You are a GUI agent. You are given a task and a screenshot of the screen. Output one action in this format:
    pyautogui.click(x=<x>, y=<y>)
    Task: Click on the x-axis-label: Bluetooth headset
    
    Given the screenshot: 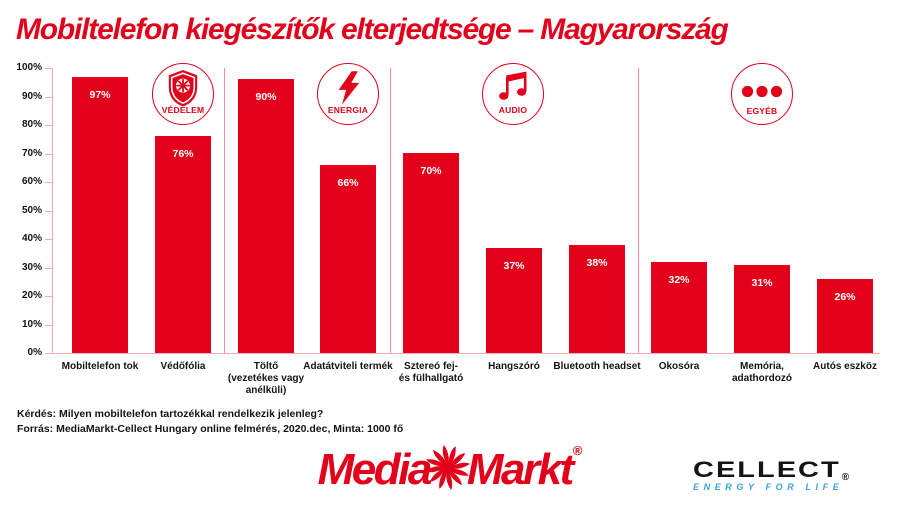 What is the action you would take?
    pyautogui.click(x=597, y=366)
    